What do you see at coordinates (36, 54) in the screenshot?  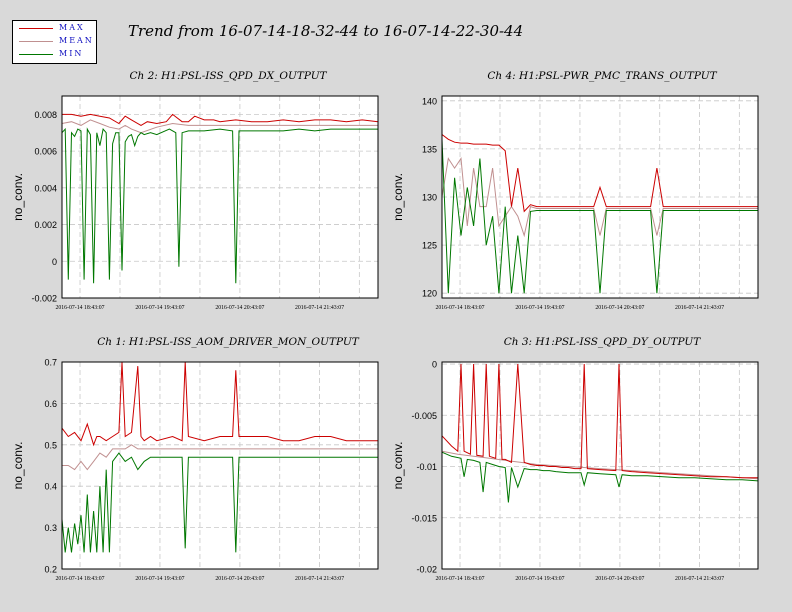 I see `legend-swatch-min` at bounding box center [36, 54].